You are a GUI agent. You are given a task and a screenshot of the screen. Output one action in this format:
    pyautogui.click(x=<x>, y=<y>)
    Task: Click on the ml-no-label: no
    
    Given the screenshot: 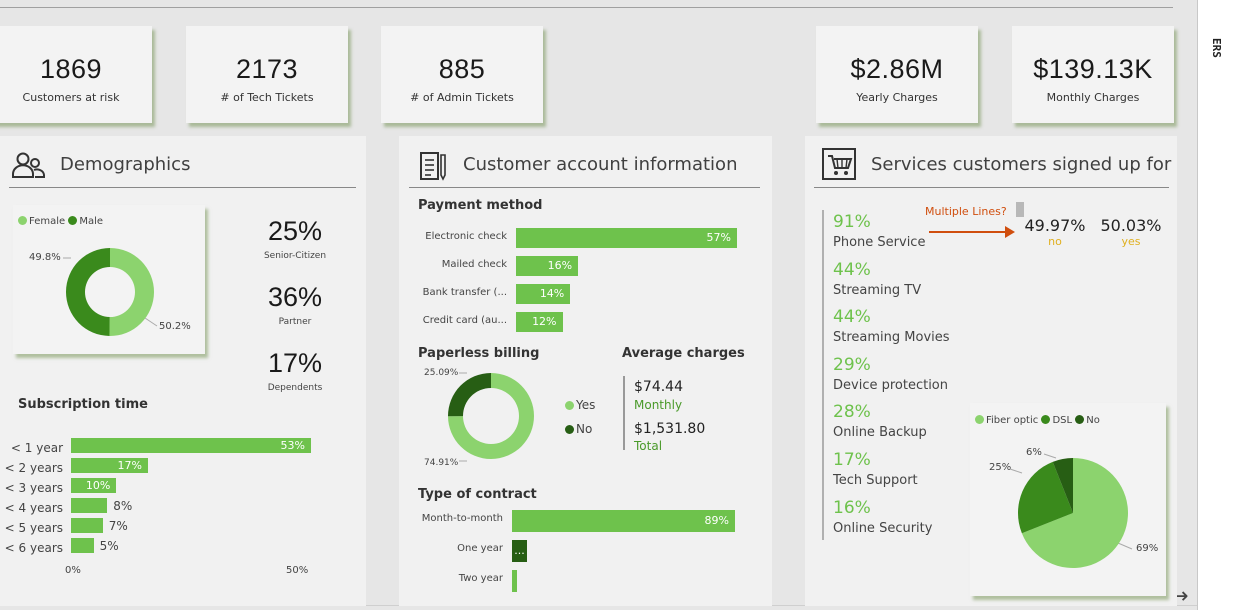 What is the action you would take?
    pyautogui.click(x=1055, y=241)
    